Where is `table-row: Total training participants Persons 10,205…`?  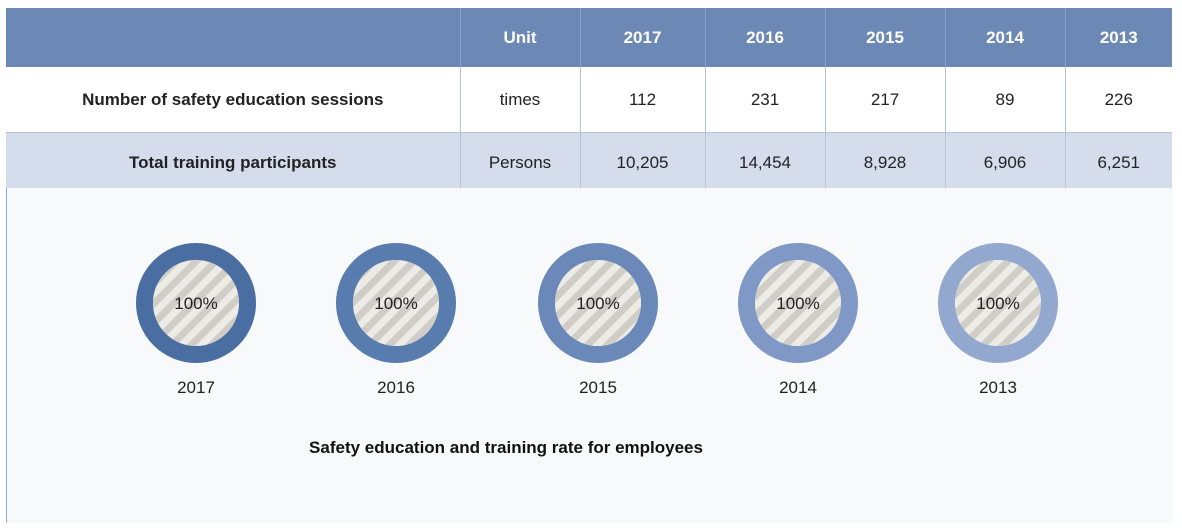
table-row: Total training participants Persons 10,205… is located at coordinates (589, 162).